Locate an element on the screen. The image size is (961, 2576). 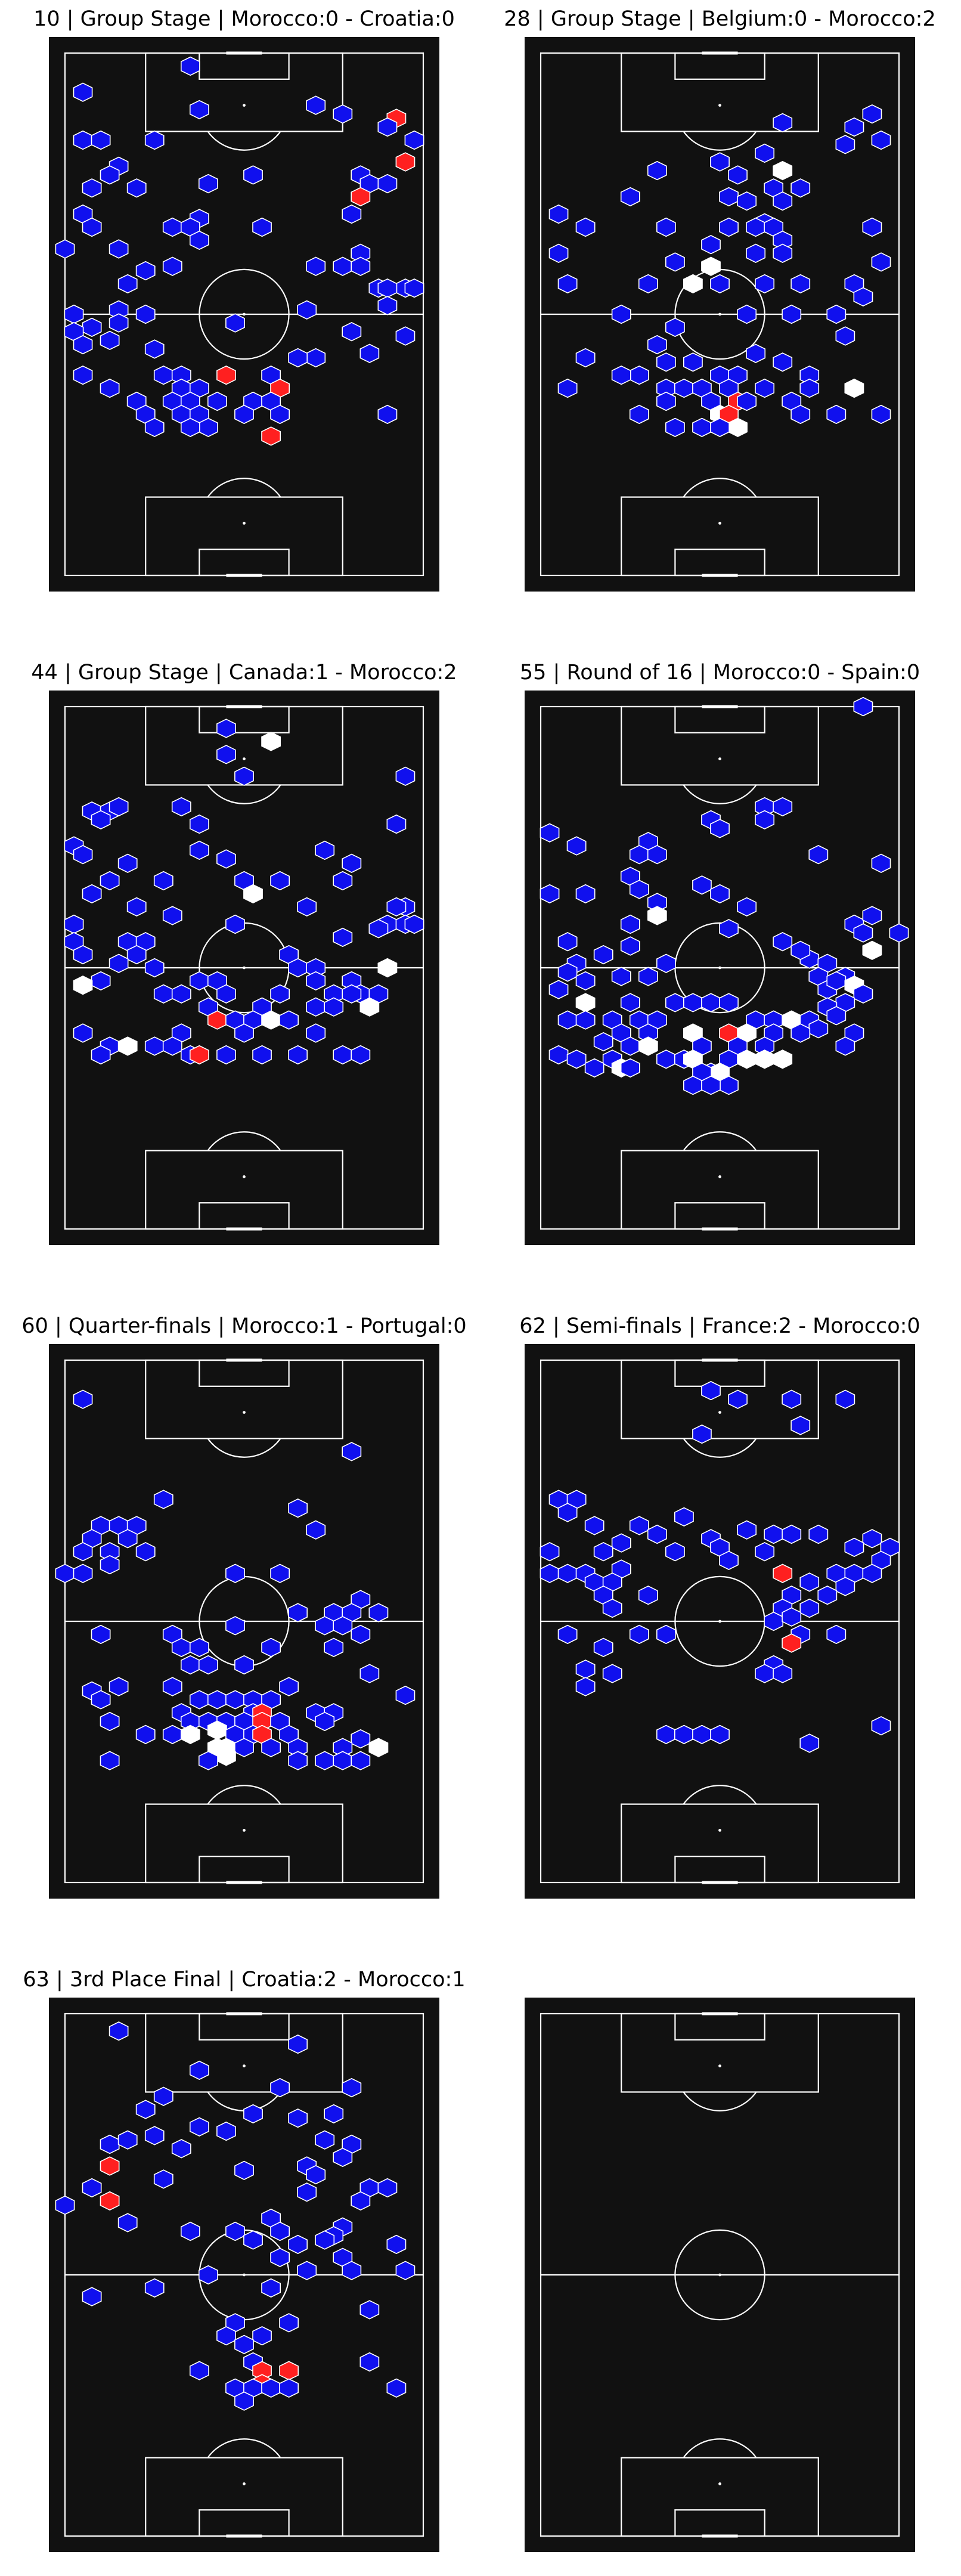
panel-title: 28 | Group Stage | Belgium:0 - Morocco:2 is located at coordinates (720, 19).